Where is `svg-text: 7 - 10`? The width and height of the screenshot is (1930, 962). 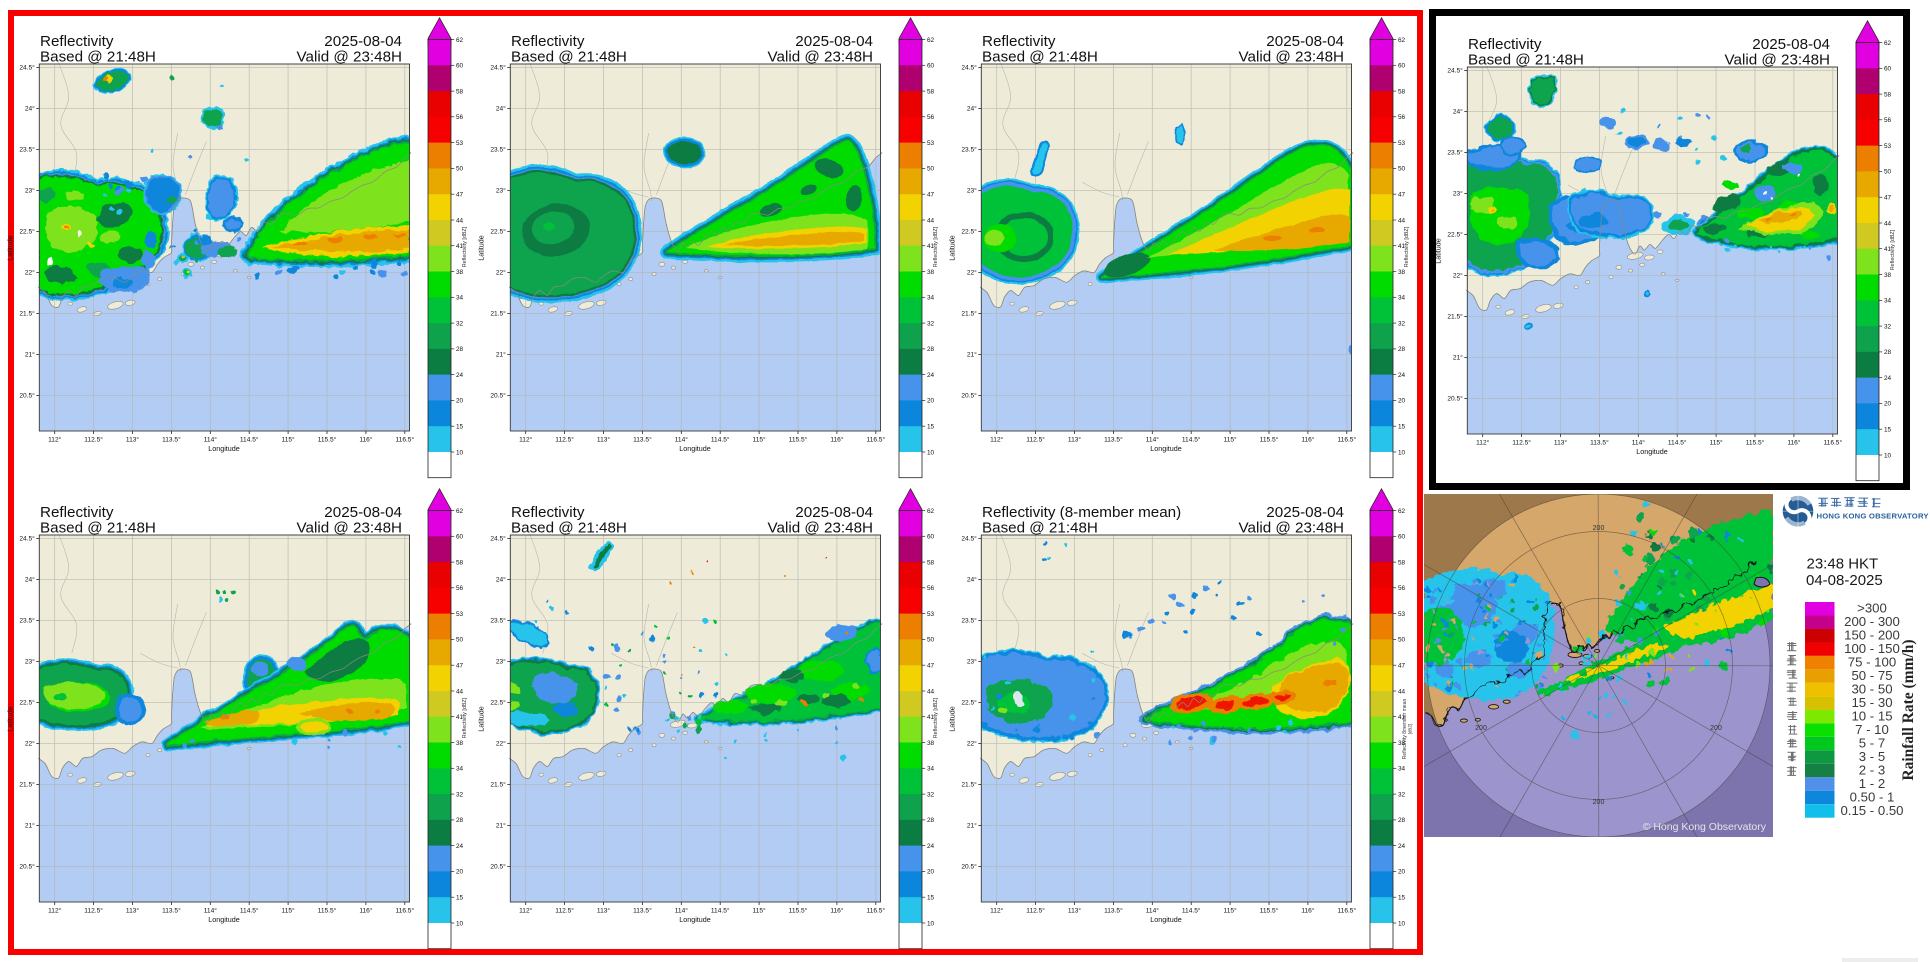
svg-text: 7 - 10 is located at coordinates (1872, 729).